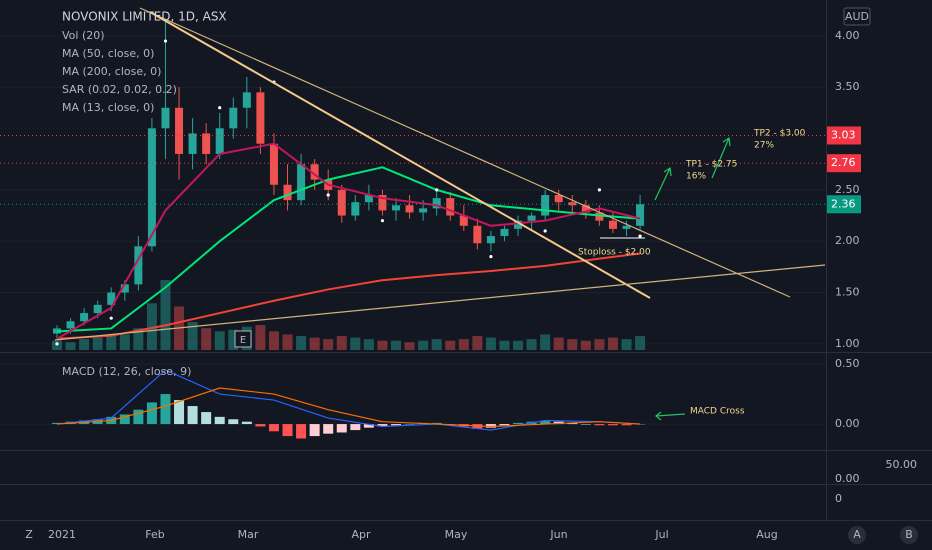 Image resolution: width=932 pixels, height=550 pixels. Describe the element at coordinates (108, 53) in the screenshot. I see `legend-entry: MA (50, close, 0)` at that location.